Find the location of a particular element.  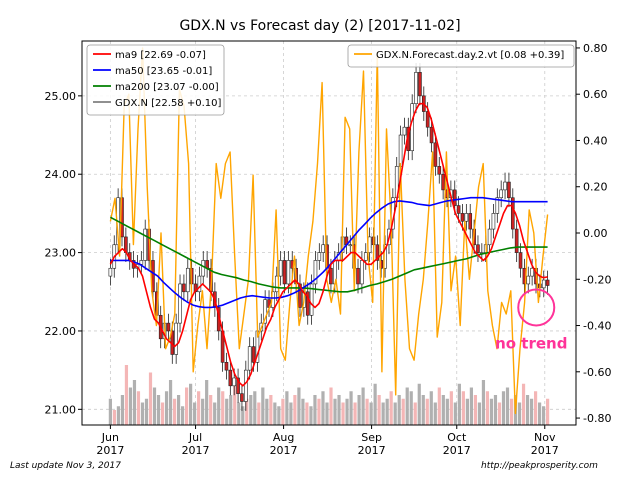

ma200-line is located at coordinates (329, 254).